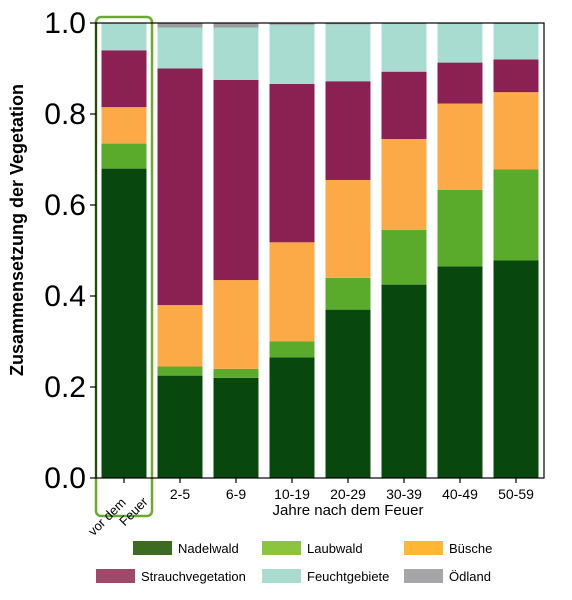  What do you see at coordinates (348, 576) in the screenshot?
I see `legend-label-4: Feuchtgebiete` at bounding box center [348, 576].